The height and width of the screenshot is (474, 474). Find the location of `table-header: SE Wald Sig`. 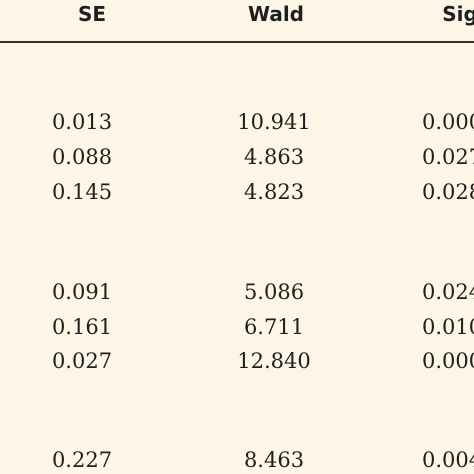

table-header: SE Wald Sig is located at coordinates (237, 21).